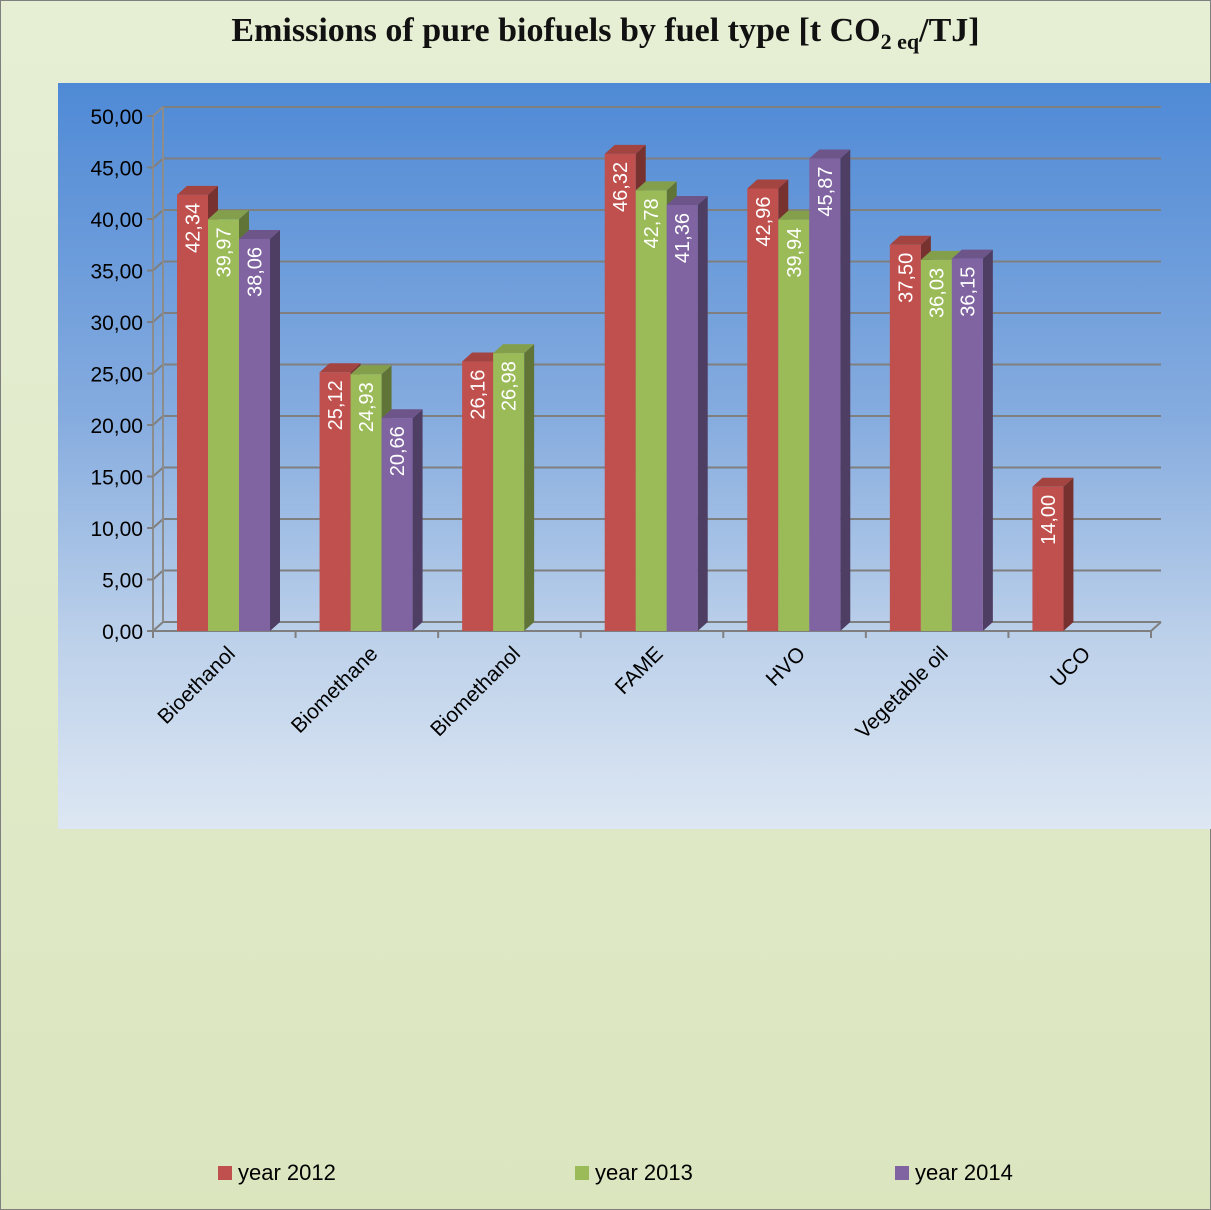  What do you see at coordinates (336, 405) in the screenshot?
I see `data-label: 25,12` at bounding box center [336, 405].